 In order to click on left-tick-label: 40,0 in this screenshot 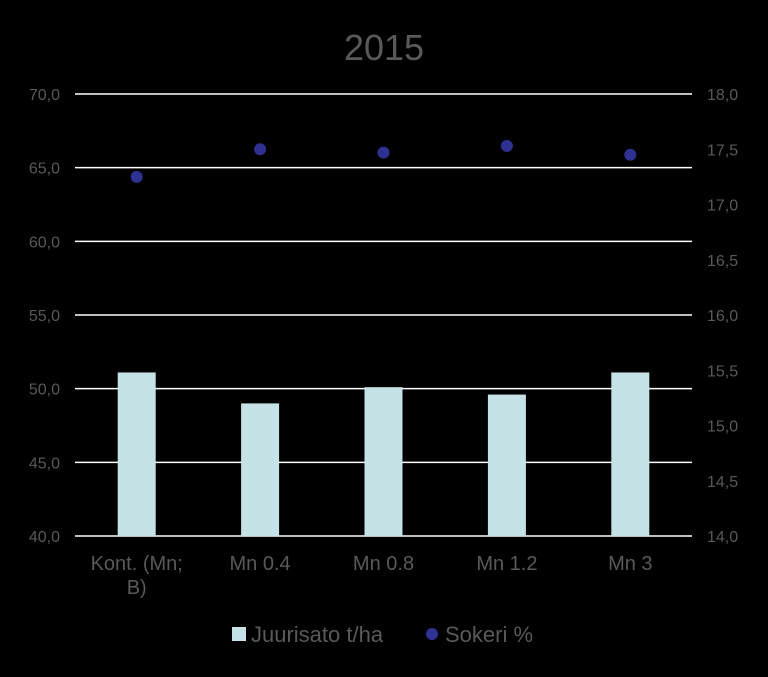, I will do `click(44, 537)`.